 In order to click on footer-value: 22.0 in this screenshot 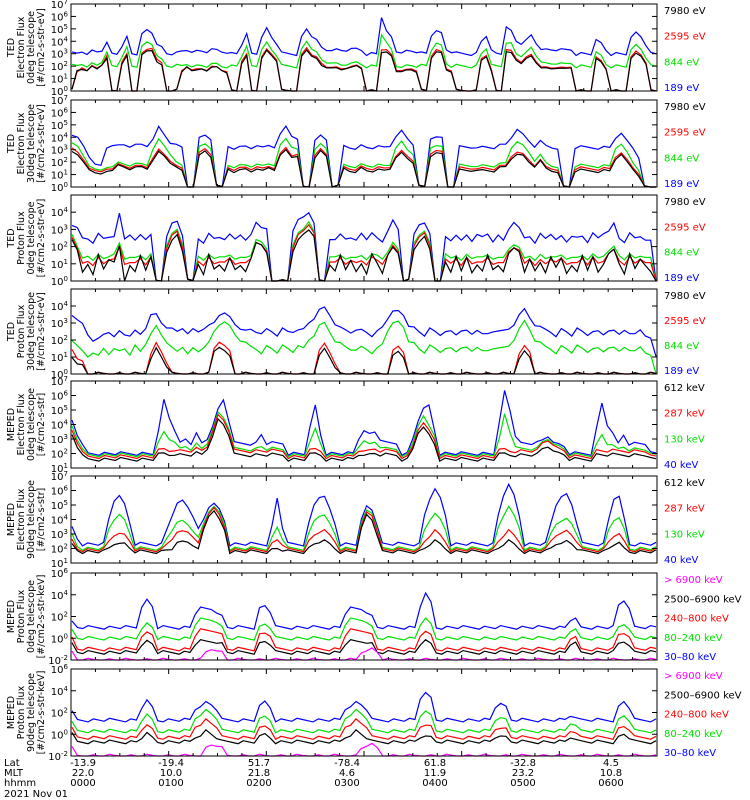, I will do `click(83, 773)`.